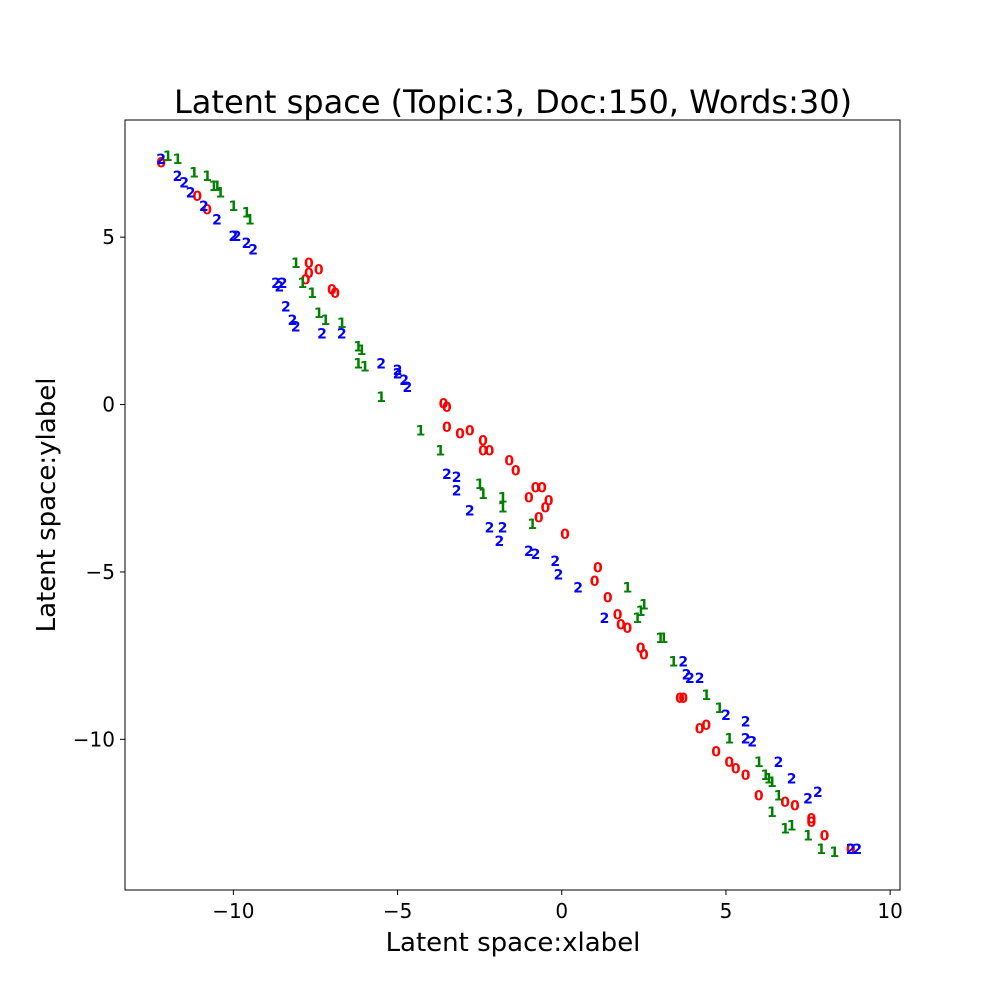  What do you see at coordinates (233, 911) in the screenshot?
I see `x-tick-label: −10` at bounding box center [233, 911].